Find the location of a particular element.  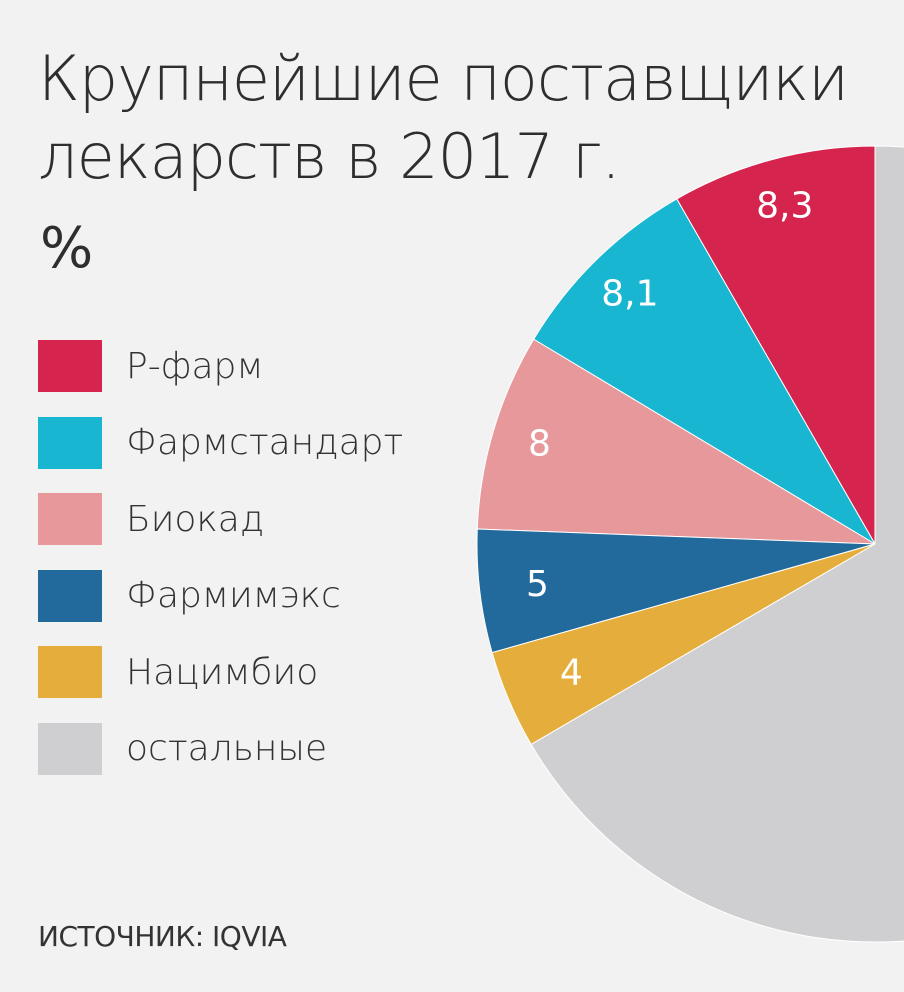

slice-label-farmstandart: 8,1 is located at coordinates (629, 294).